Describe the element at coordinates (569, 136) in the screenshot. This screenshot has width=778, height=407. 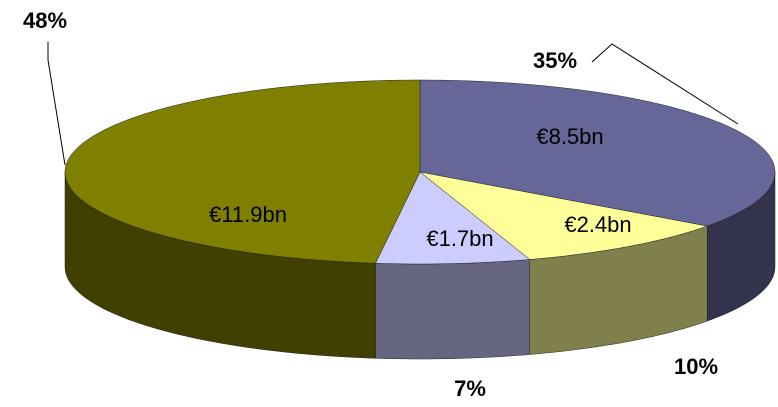
I see `slice-amount-label: €8.5bn` at that location.